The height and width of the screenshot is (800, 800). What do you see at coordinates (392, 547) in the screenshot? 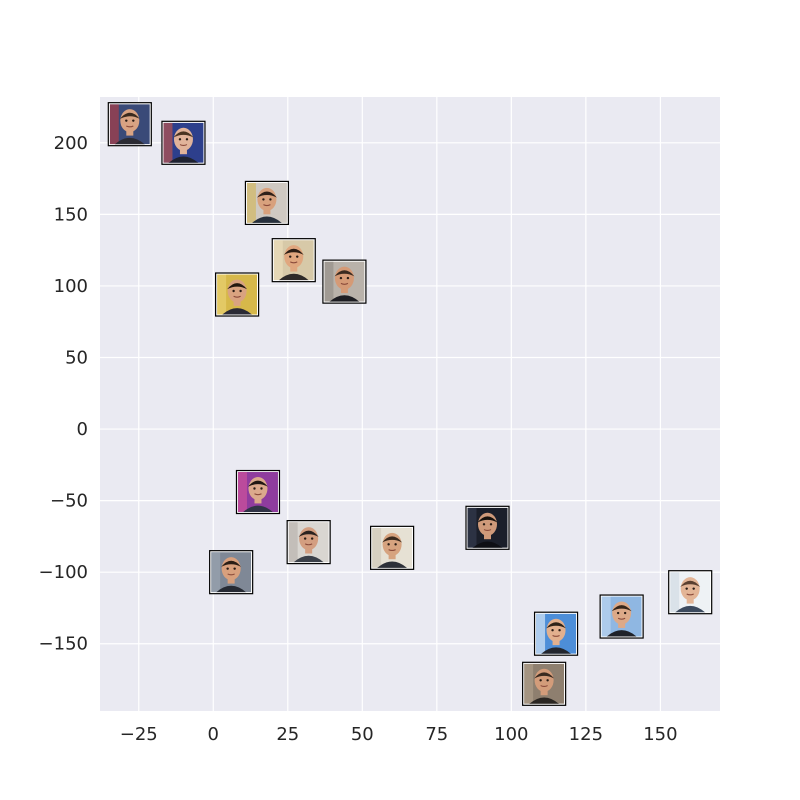
I see `scatter-point-face-light-background` at bounding box center [392, 547].